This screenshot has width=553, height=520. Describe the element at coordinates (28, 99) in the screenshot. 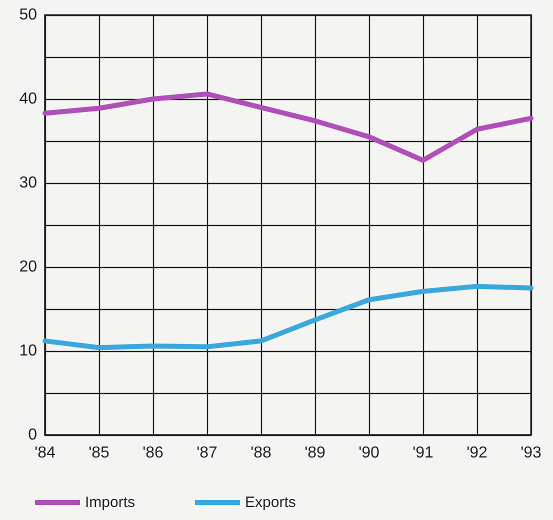

I see `y-tick-label: 40` at that location.